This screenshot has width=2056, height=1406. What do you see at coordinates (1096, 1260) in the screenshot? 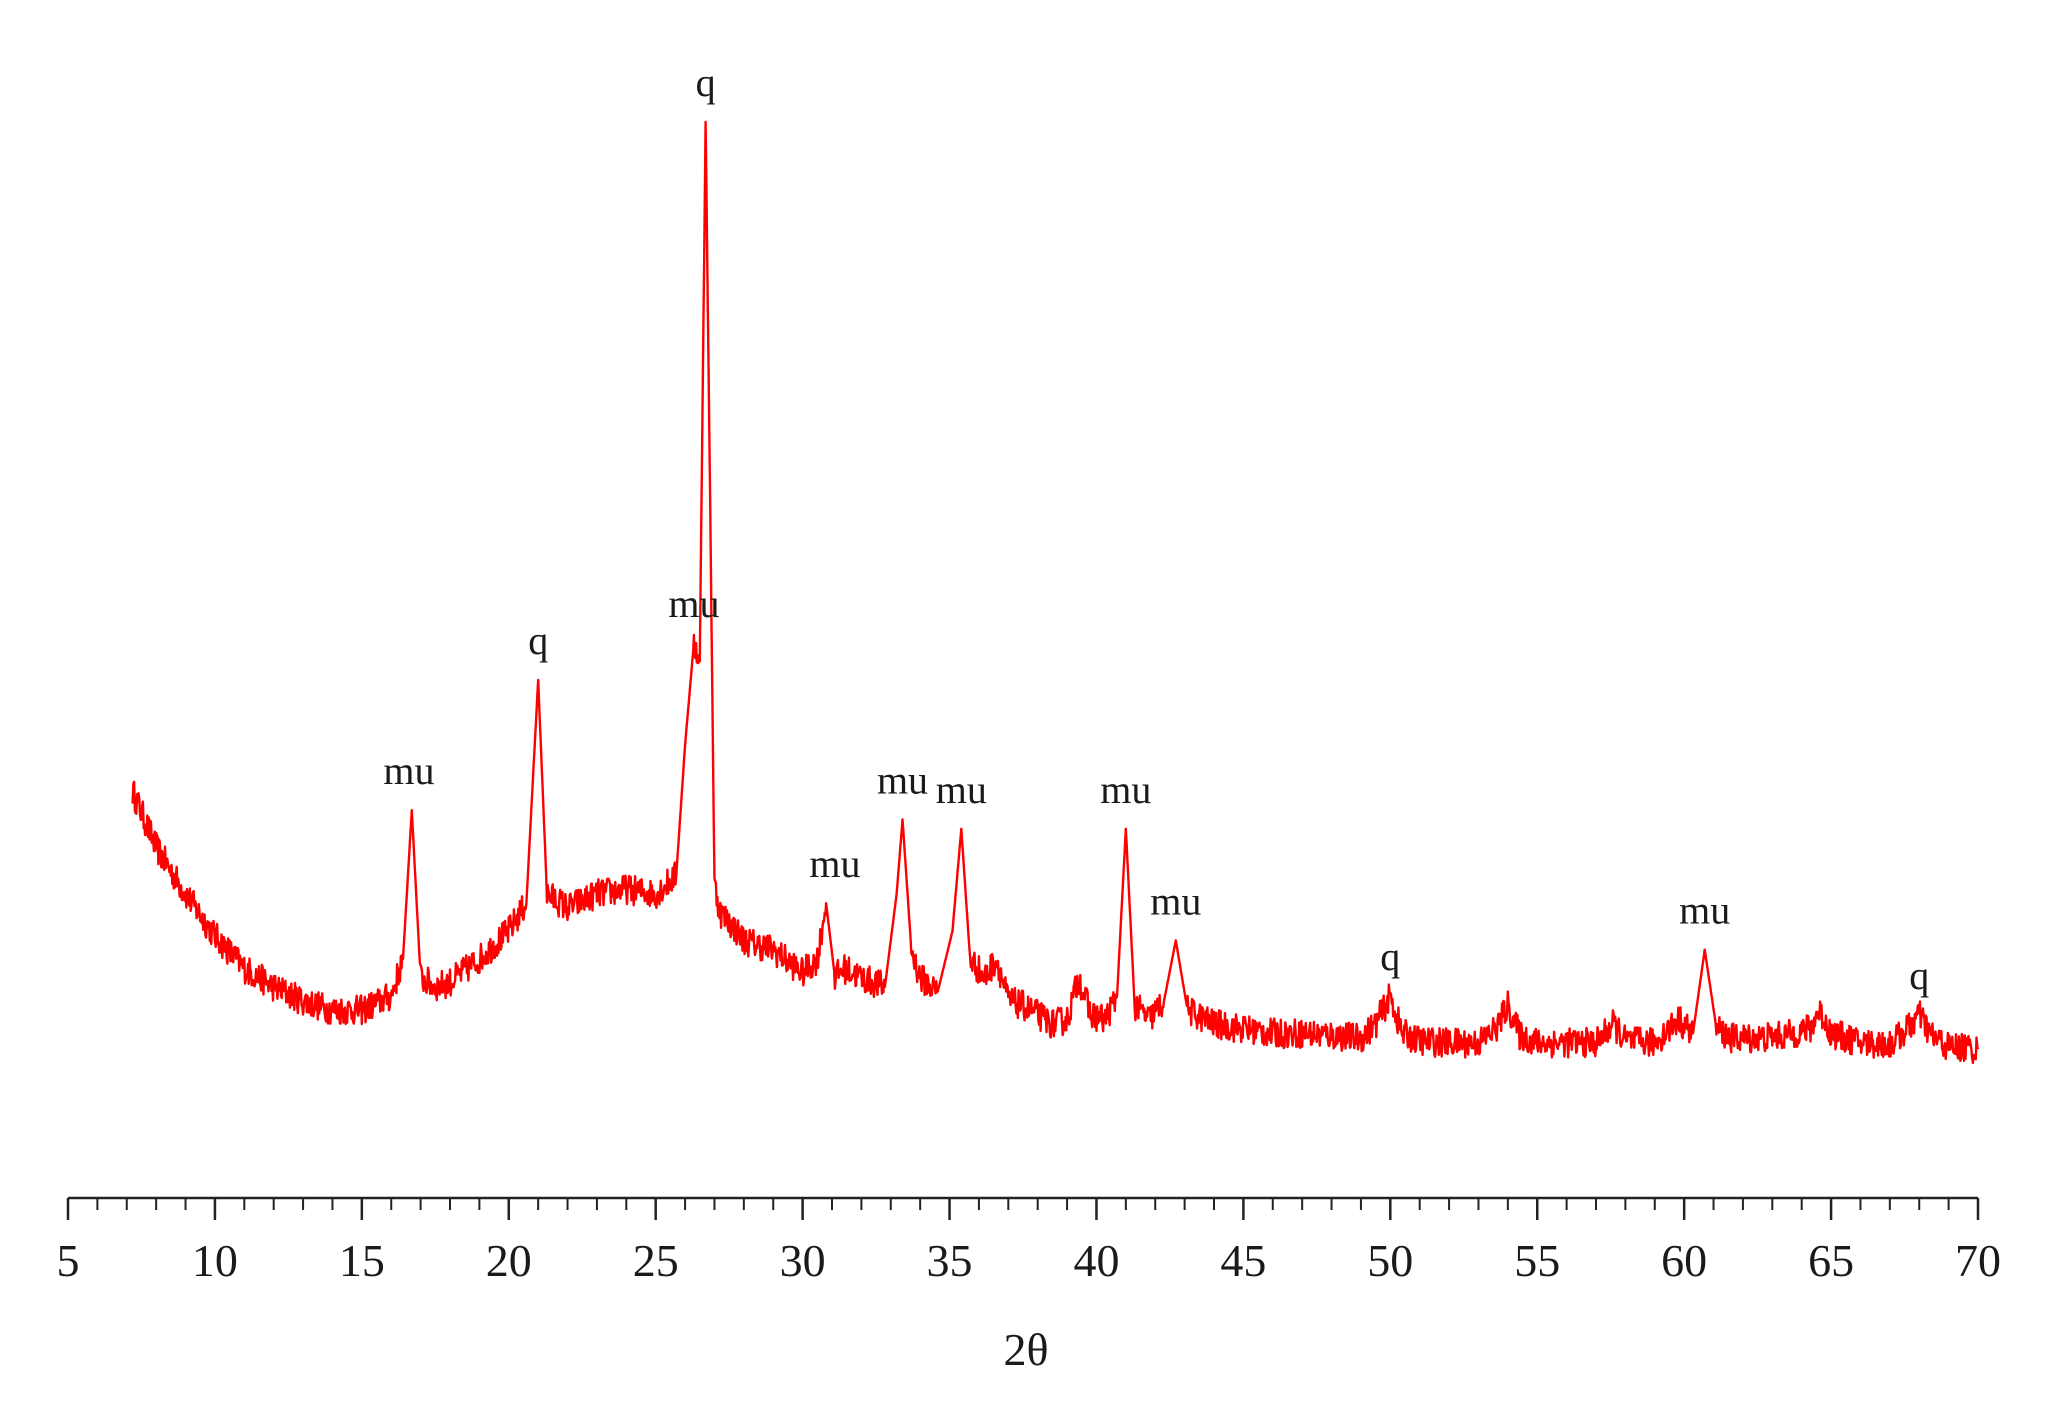
I see `x-tick-label: 40` at bounding box center [1096, 1260].